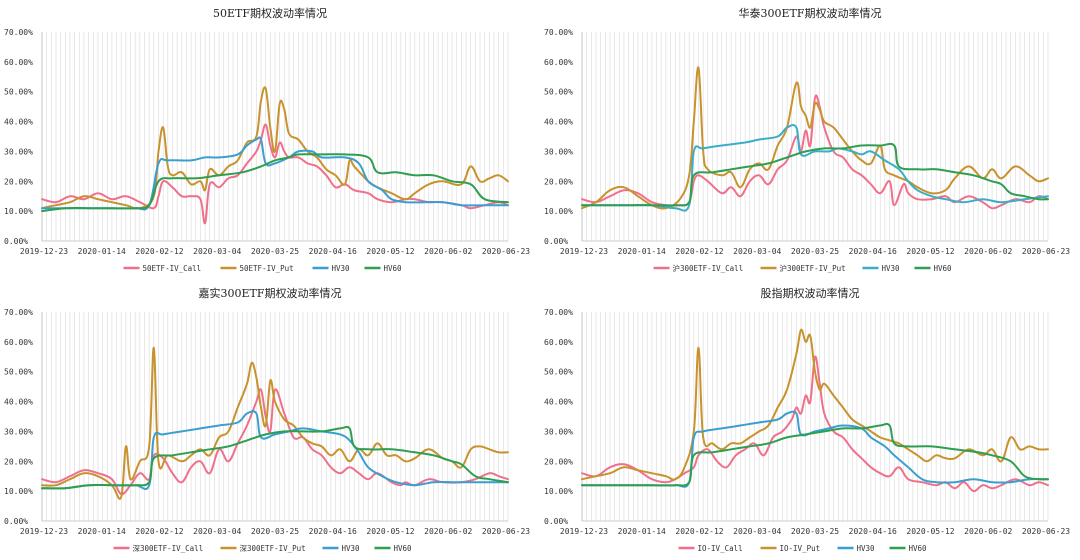  Describe the element at coordinates (800, 548) in the screenshot. I see `legend-label: IO-IV_Put` at that location.